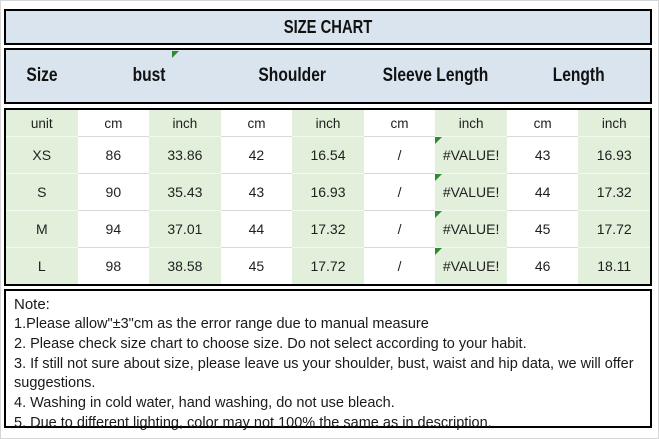 This screenshot has height=439, width=659. What do you see at coordinates (113, 265) in the screenshot?
I see `table-cell: 98` at bounding box center [113, 265].